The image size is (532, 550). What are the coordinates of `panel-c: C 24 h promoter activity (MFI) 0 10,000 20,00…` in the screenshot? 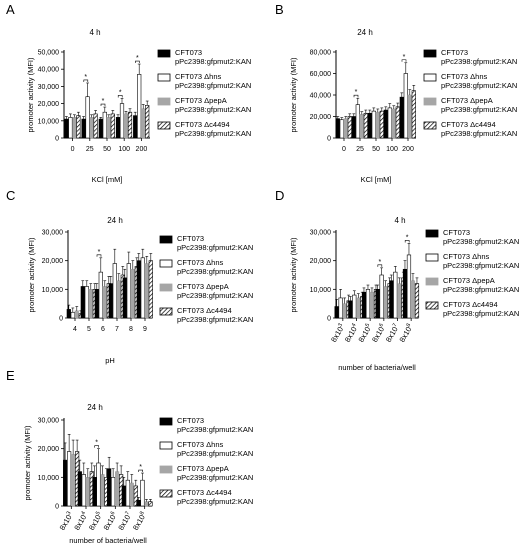 It's located at (129, 276).